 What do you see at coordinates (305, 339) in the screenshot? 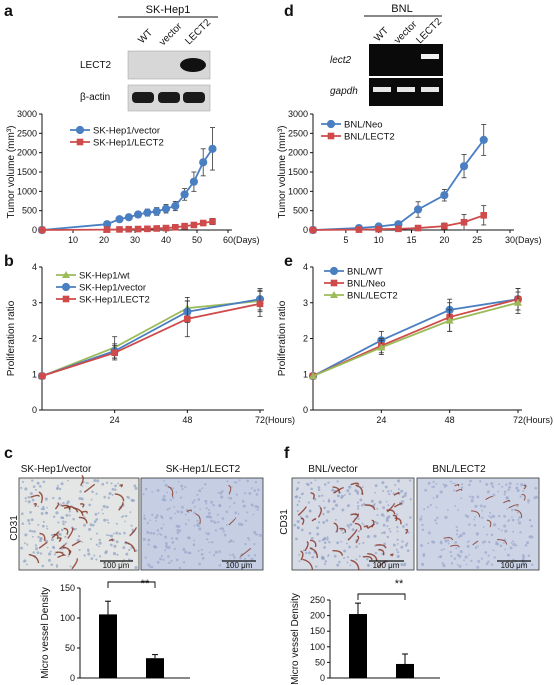
I see `y-tick-label: 2` at bounding box center [305, 339].